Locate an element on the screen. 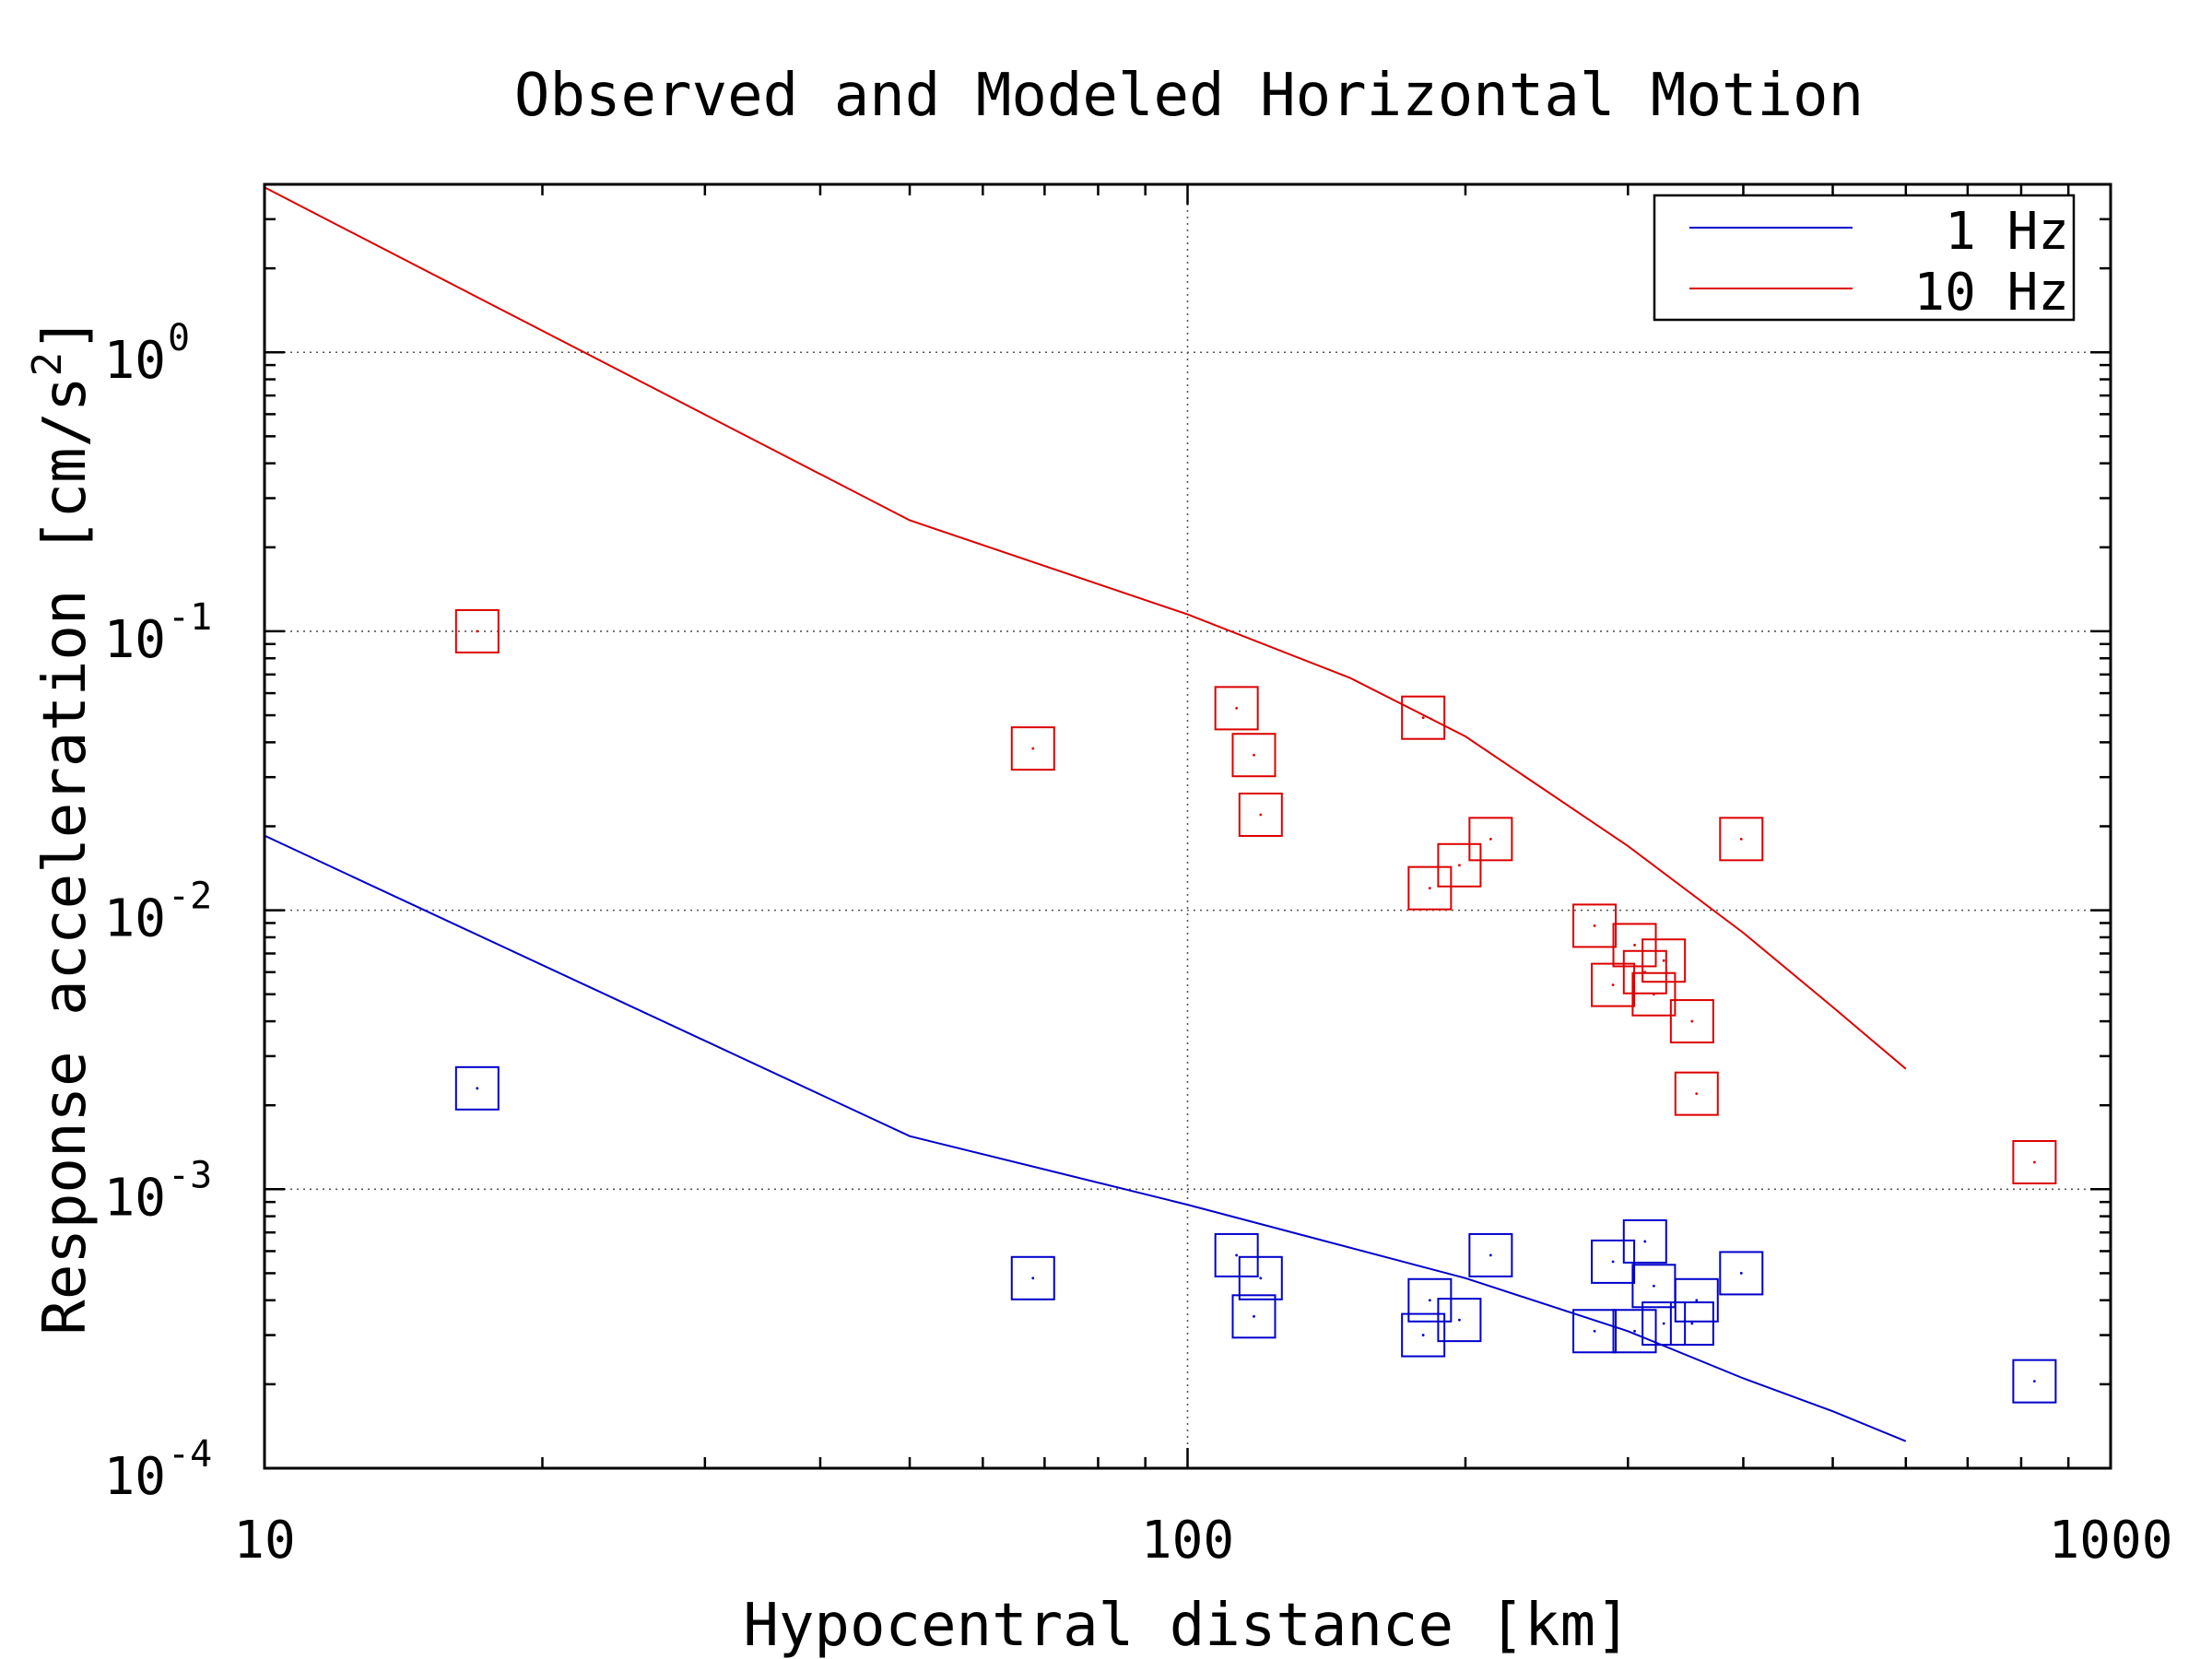 The width and height of the screenshot is (2212, 1659). y-tick-label-exponent: -2 is located at coordinates (190, 897).